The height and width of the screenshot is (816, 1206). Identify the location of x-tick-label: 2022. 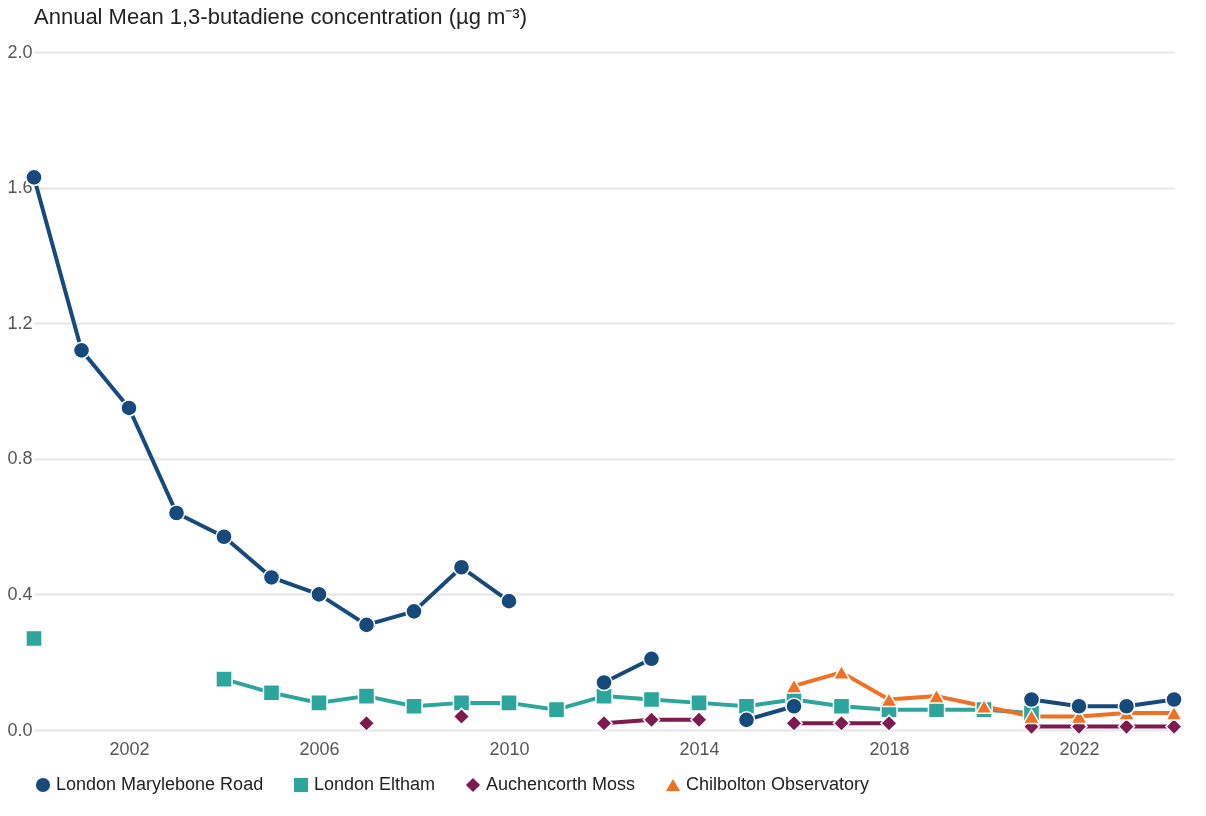
(1079, 748).